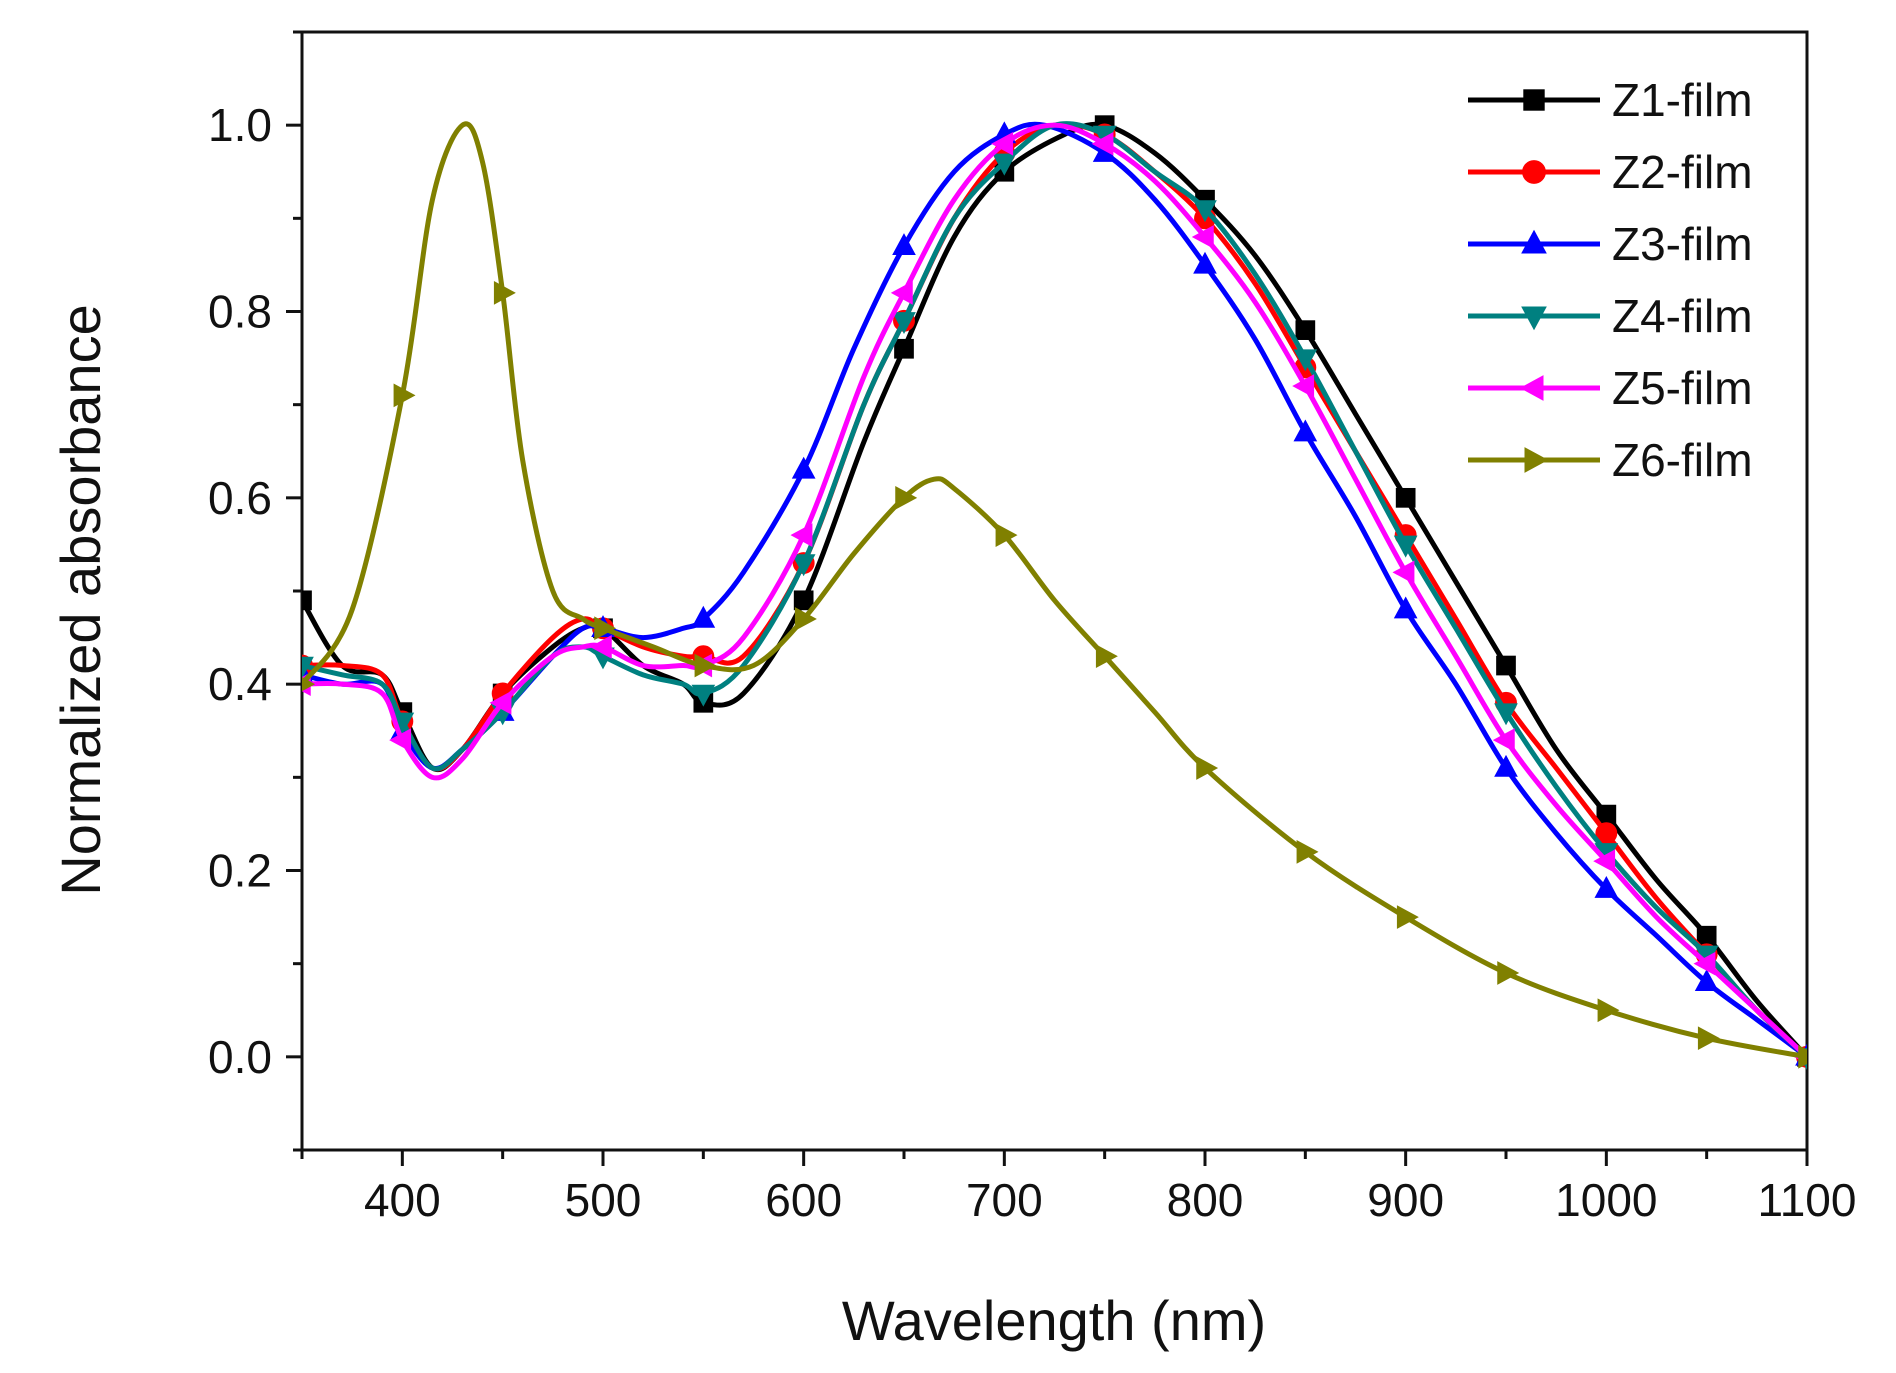  Describe the element at coordinates (1610, 172) in the screenshot. I see `legend-item-Z2-film: Z2-film` at that location.